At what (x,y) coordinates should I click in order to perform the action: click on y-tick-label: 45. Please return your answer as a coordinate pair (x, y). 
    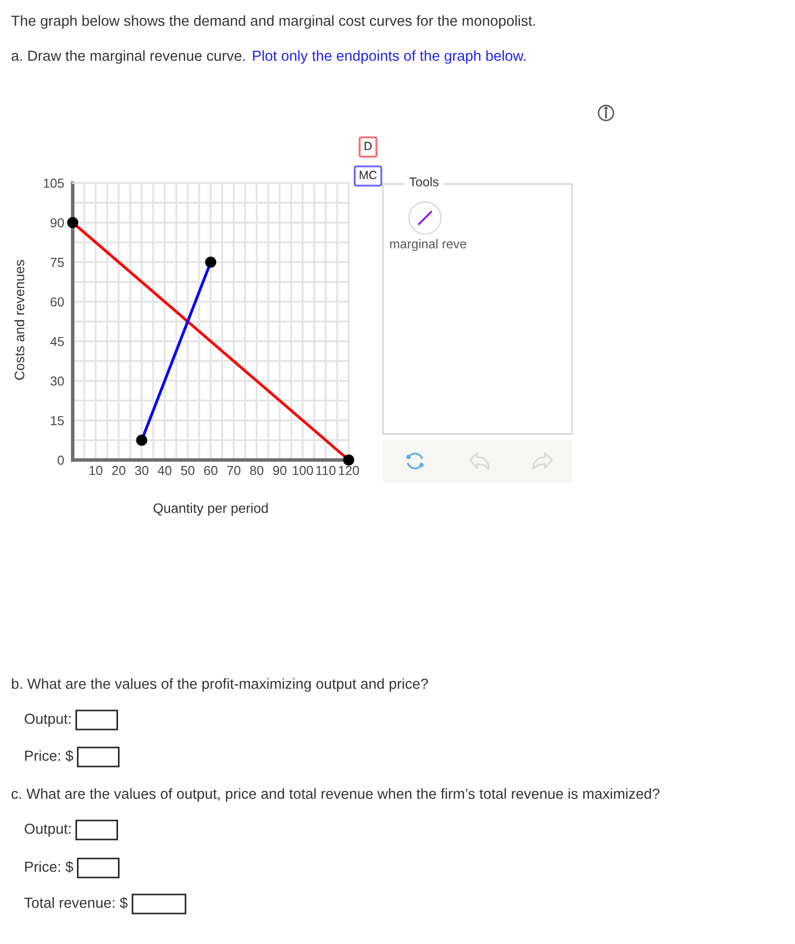
    Looking at the image, I should click on (57, 341).